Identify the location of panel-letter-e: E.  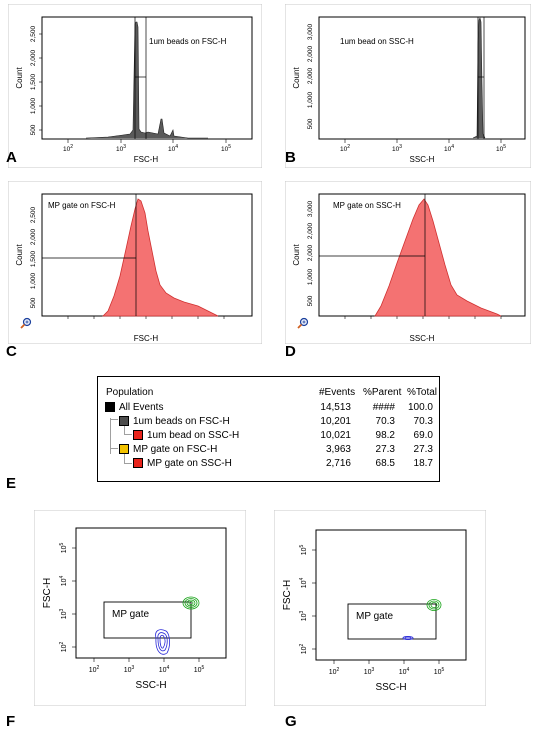
(11, 483).